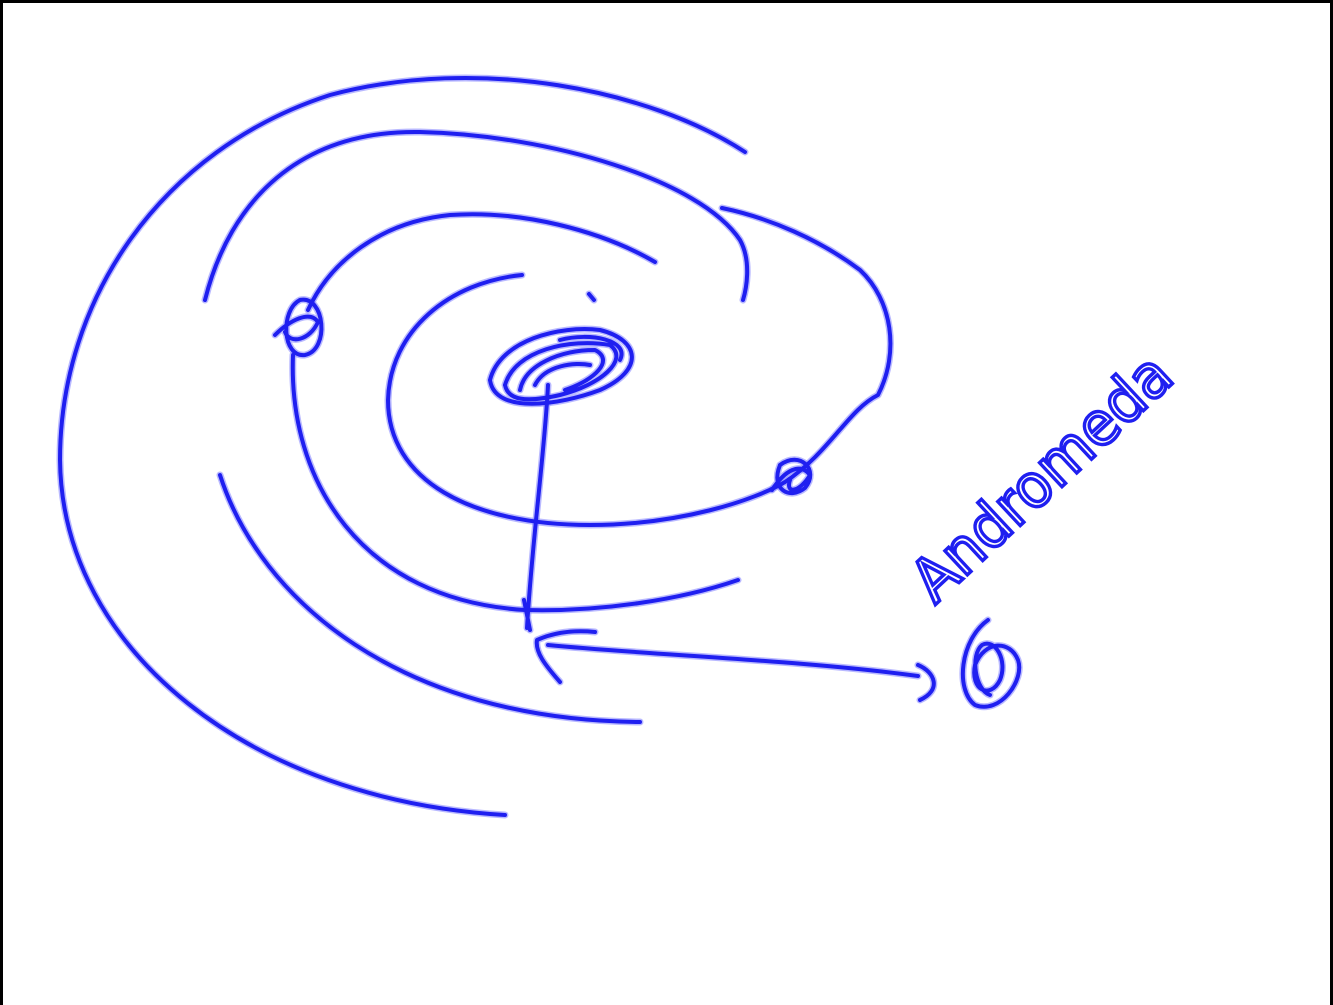 The height and width of the screenshot is (1005, 1333). What do you see at coordinates (735, 665) in the screenshot?
I see `arrow` at bounding box center [735, 665].